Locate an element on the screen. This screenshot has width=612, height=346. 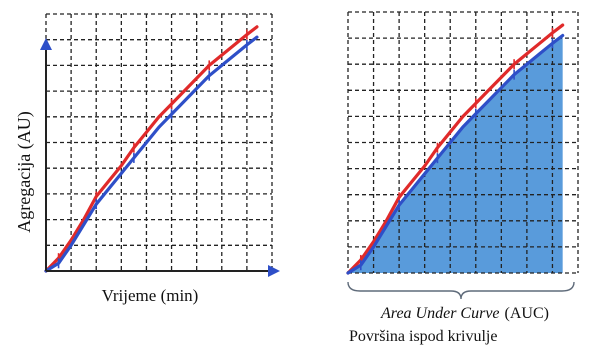
auc-caption-abbr: (AUC) is located at coordinates (527, 313).